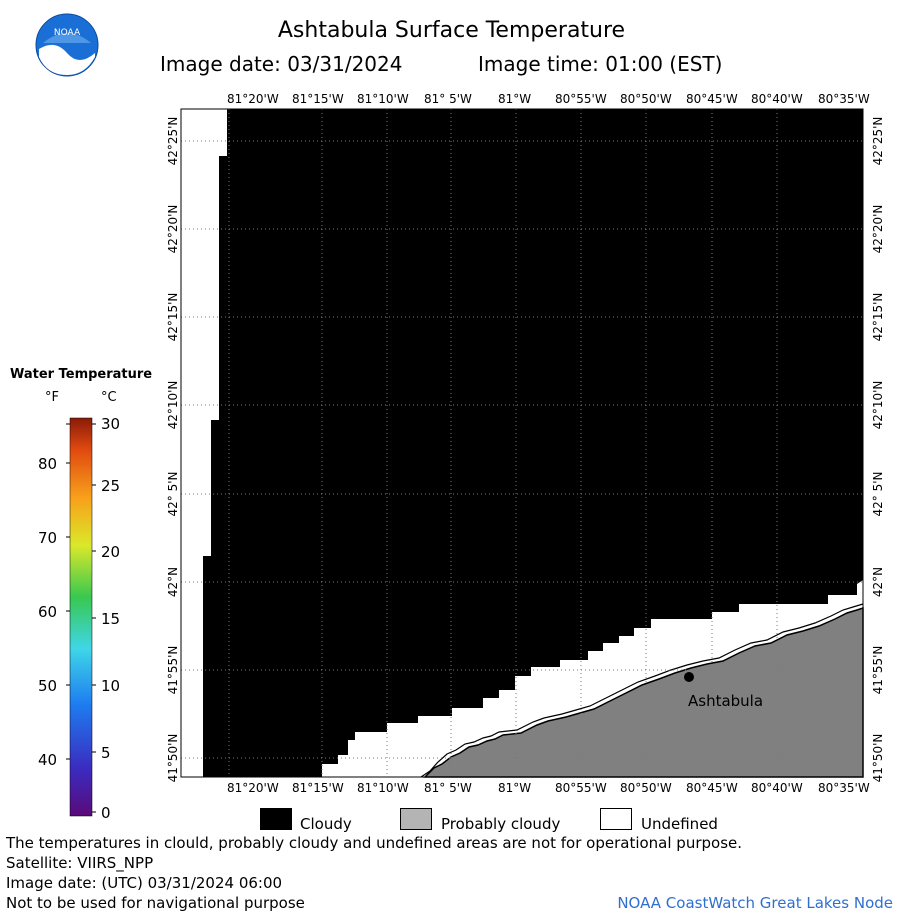 The width and height of the screenshot is (903, 919). Describe the element at coordinates (726, 701) in the screenshot. I see `city-label: Ashtabula` at that location.